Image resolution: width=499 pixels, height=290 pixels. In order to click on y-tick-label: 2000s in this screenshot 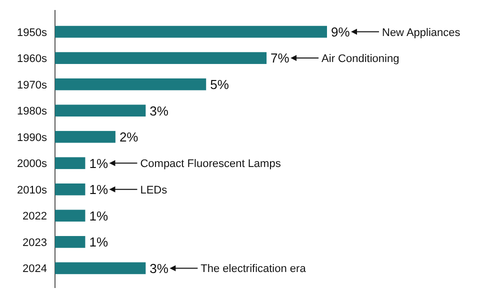, I will do `click(32, 164)`.